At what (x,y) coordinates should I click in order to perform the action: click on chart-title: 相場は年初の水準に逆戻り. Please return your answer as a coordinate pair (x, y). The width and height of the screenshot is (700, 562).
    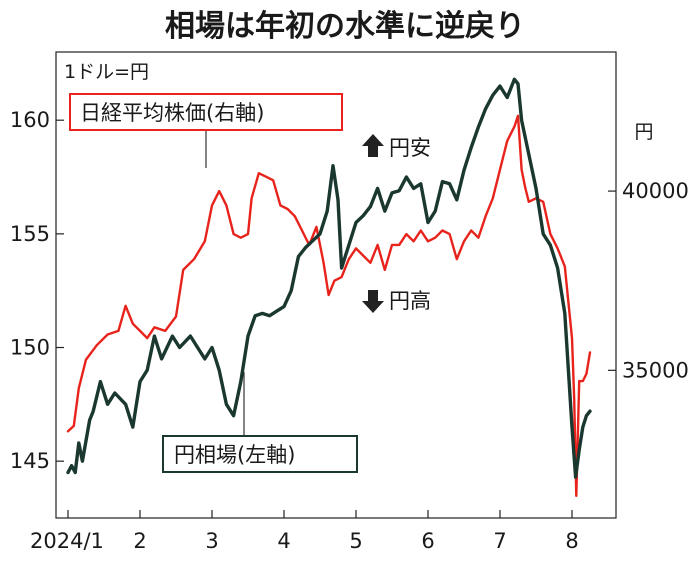
    Looking at the image, I should click on (345, 26).